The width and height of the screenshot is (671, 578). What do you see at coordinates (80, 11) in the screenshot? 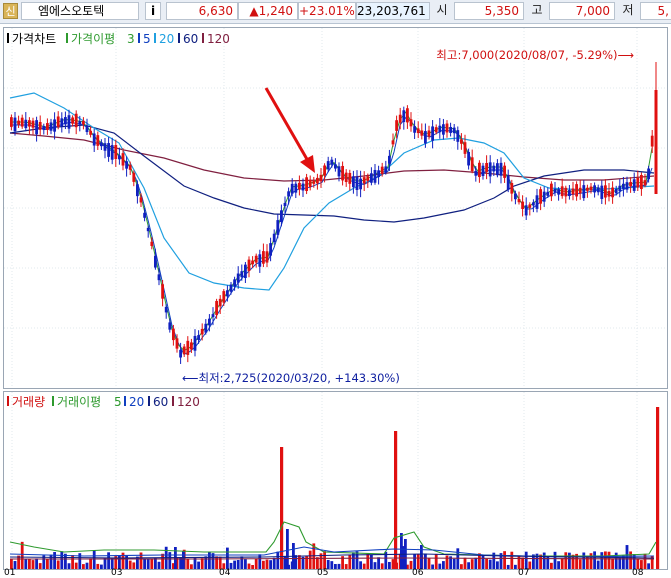
I see `stock-name-field: 엠에스오토텍` at bounding box center [80, 11].